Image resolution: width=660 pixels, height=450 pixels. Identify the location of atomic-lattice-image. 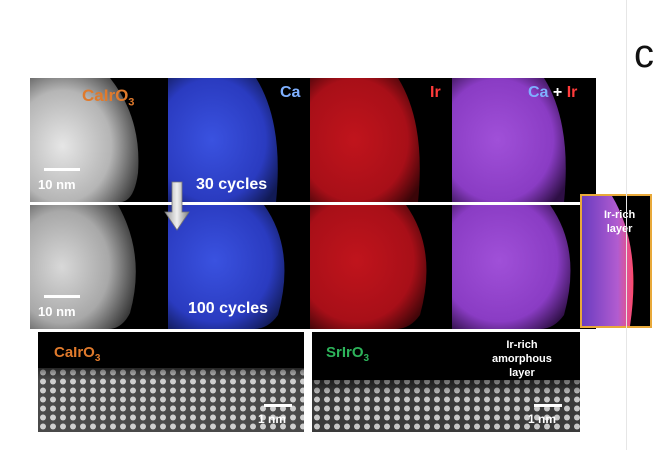
(171, 395).